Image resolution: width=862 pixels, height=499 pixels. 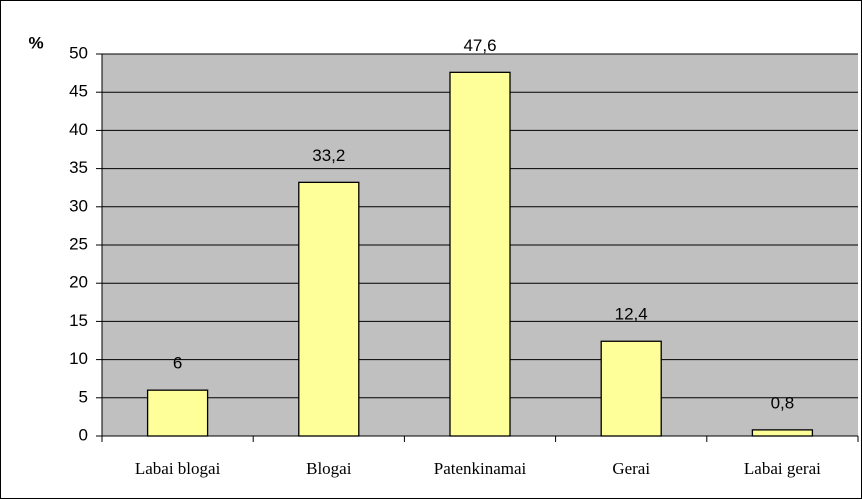 What do you see at coordinates (78, 91) in the screenshot?
I see `y-tick-label: 45` at bounding box center [78, 91].